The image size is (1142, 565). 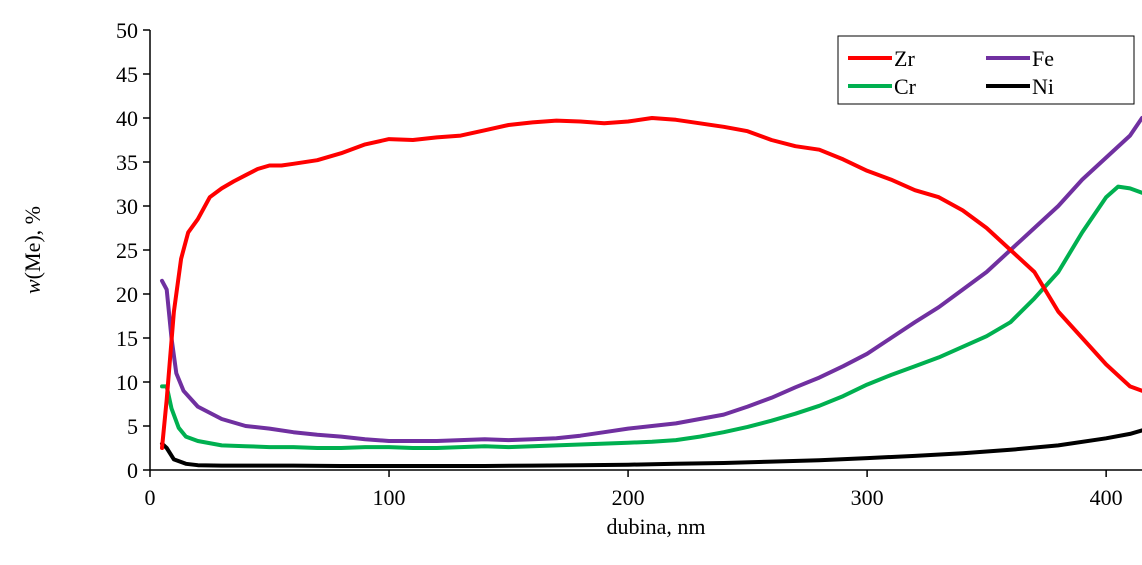 I want to click on y-tick-label: 35, so click(x=127, y=162).